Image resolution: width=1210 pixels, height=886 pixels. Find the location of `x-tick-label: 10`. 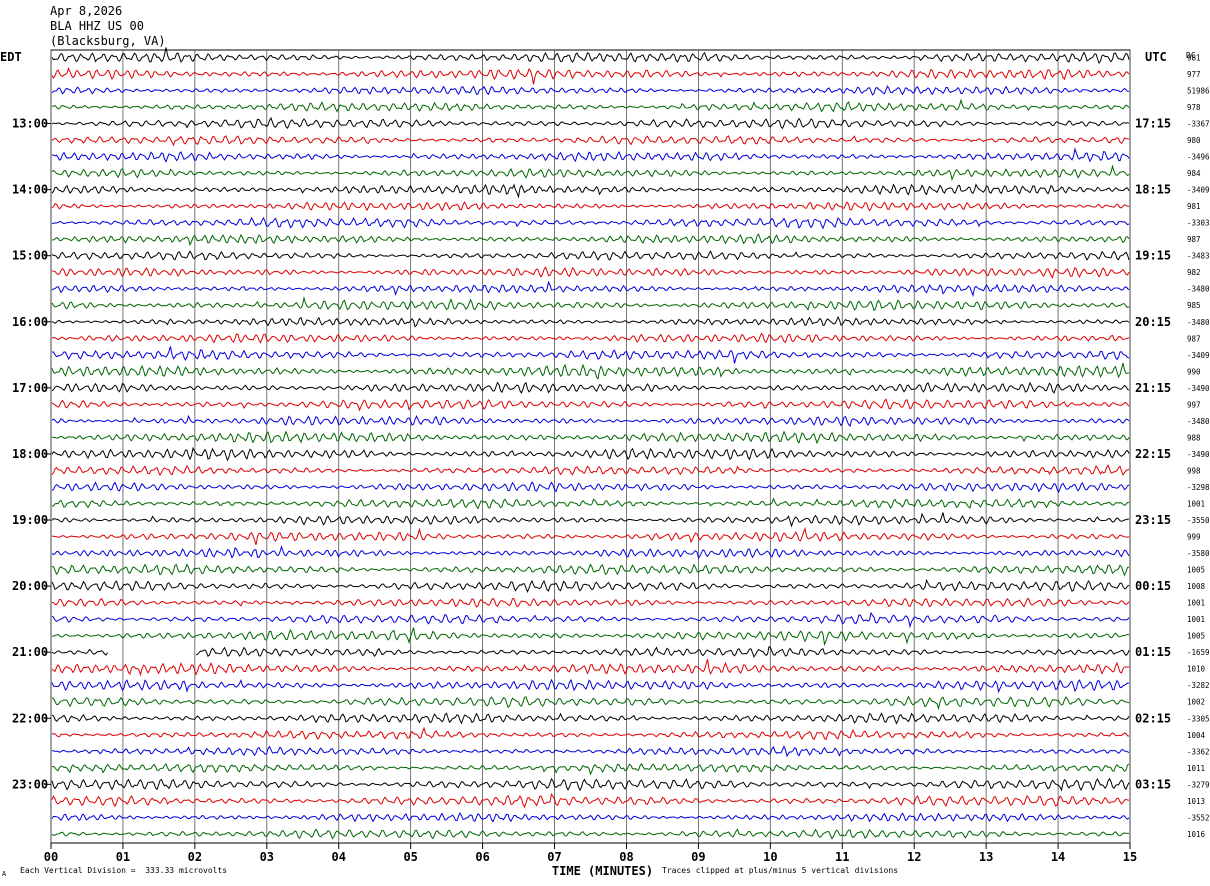

x-tick-label: 10 is located at coordinates (770, 857).